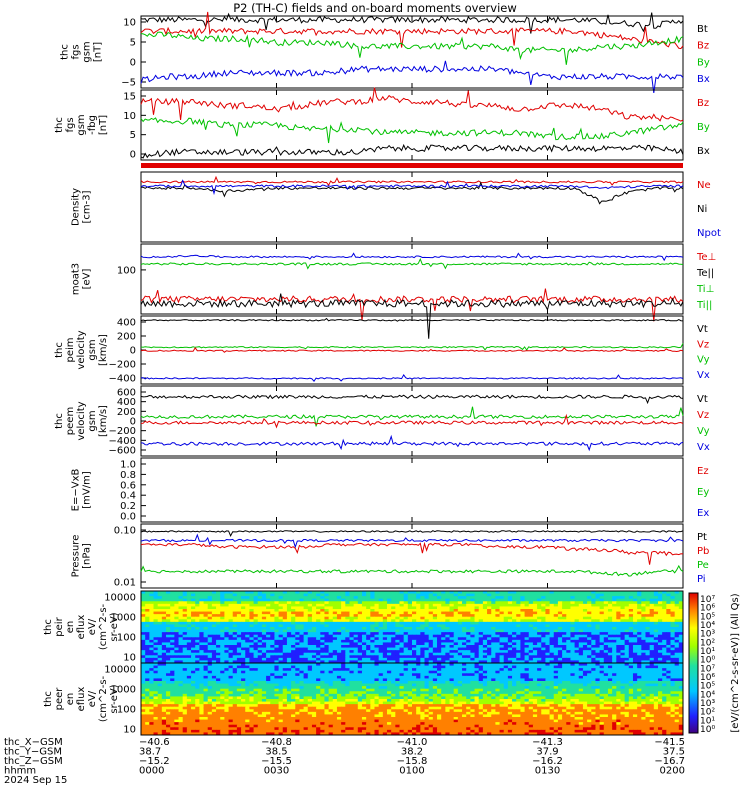 The width and height of the screenshot is (750, 800). I want to click on y-axis-label: [km/s], so click(103, 350).